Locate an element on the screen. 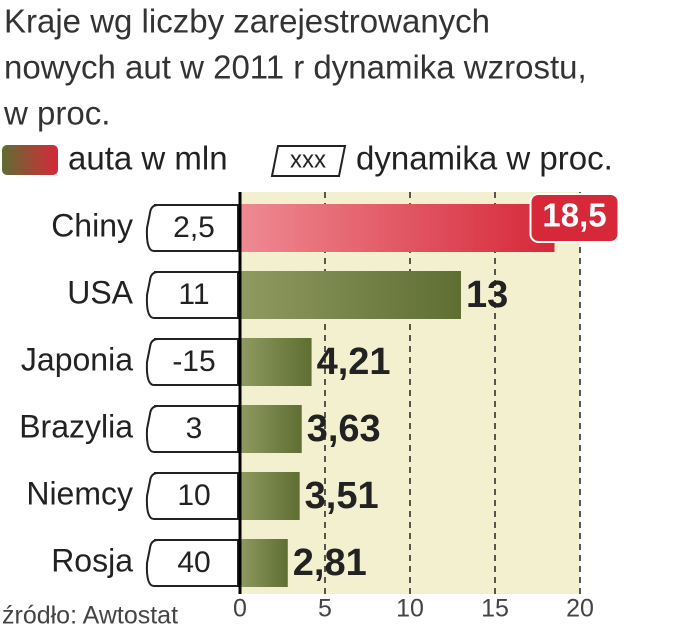 This screenshot has height=640, width=673. category-label: Brazylia is located at coordinates (76, 426).